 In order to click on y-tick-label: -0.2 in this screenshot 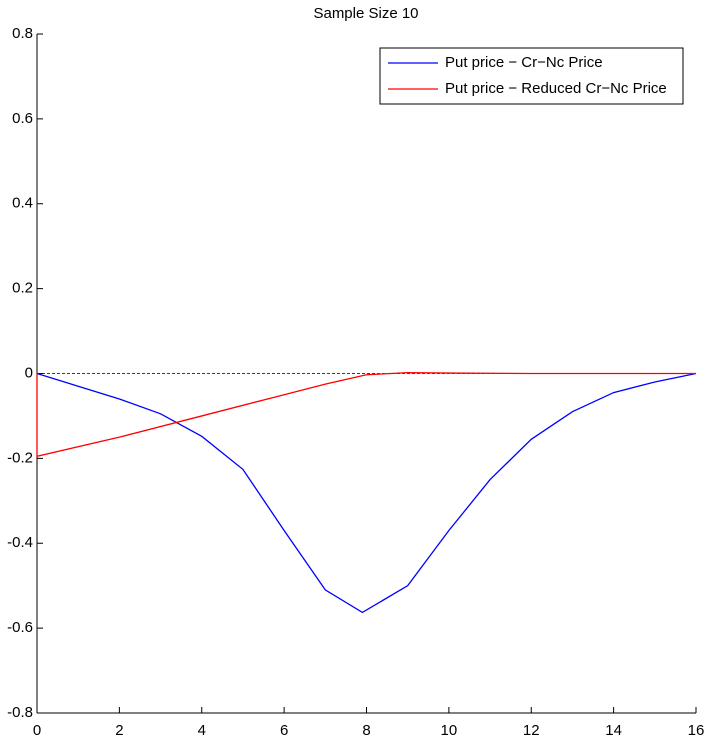, I will do `click(20, 457)`.